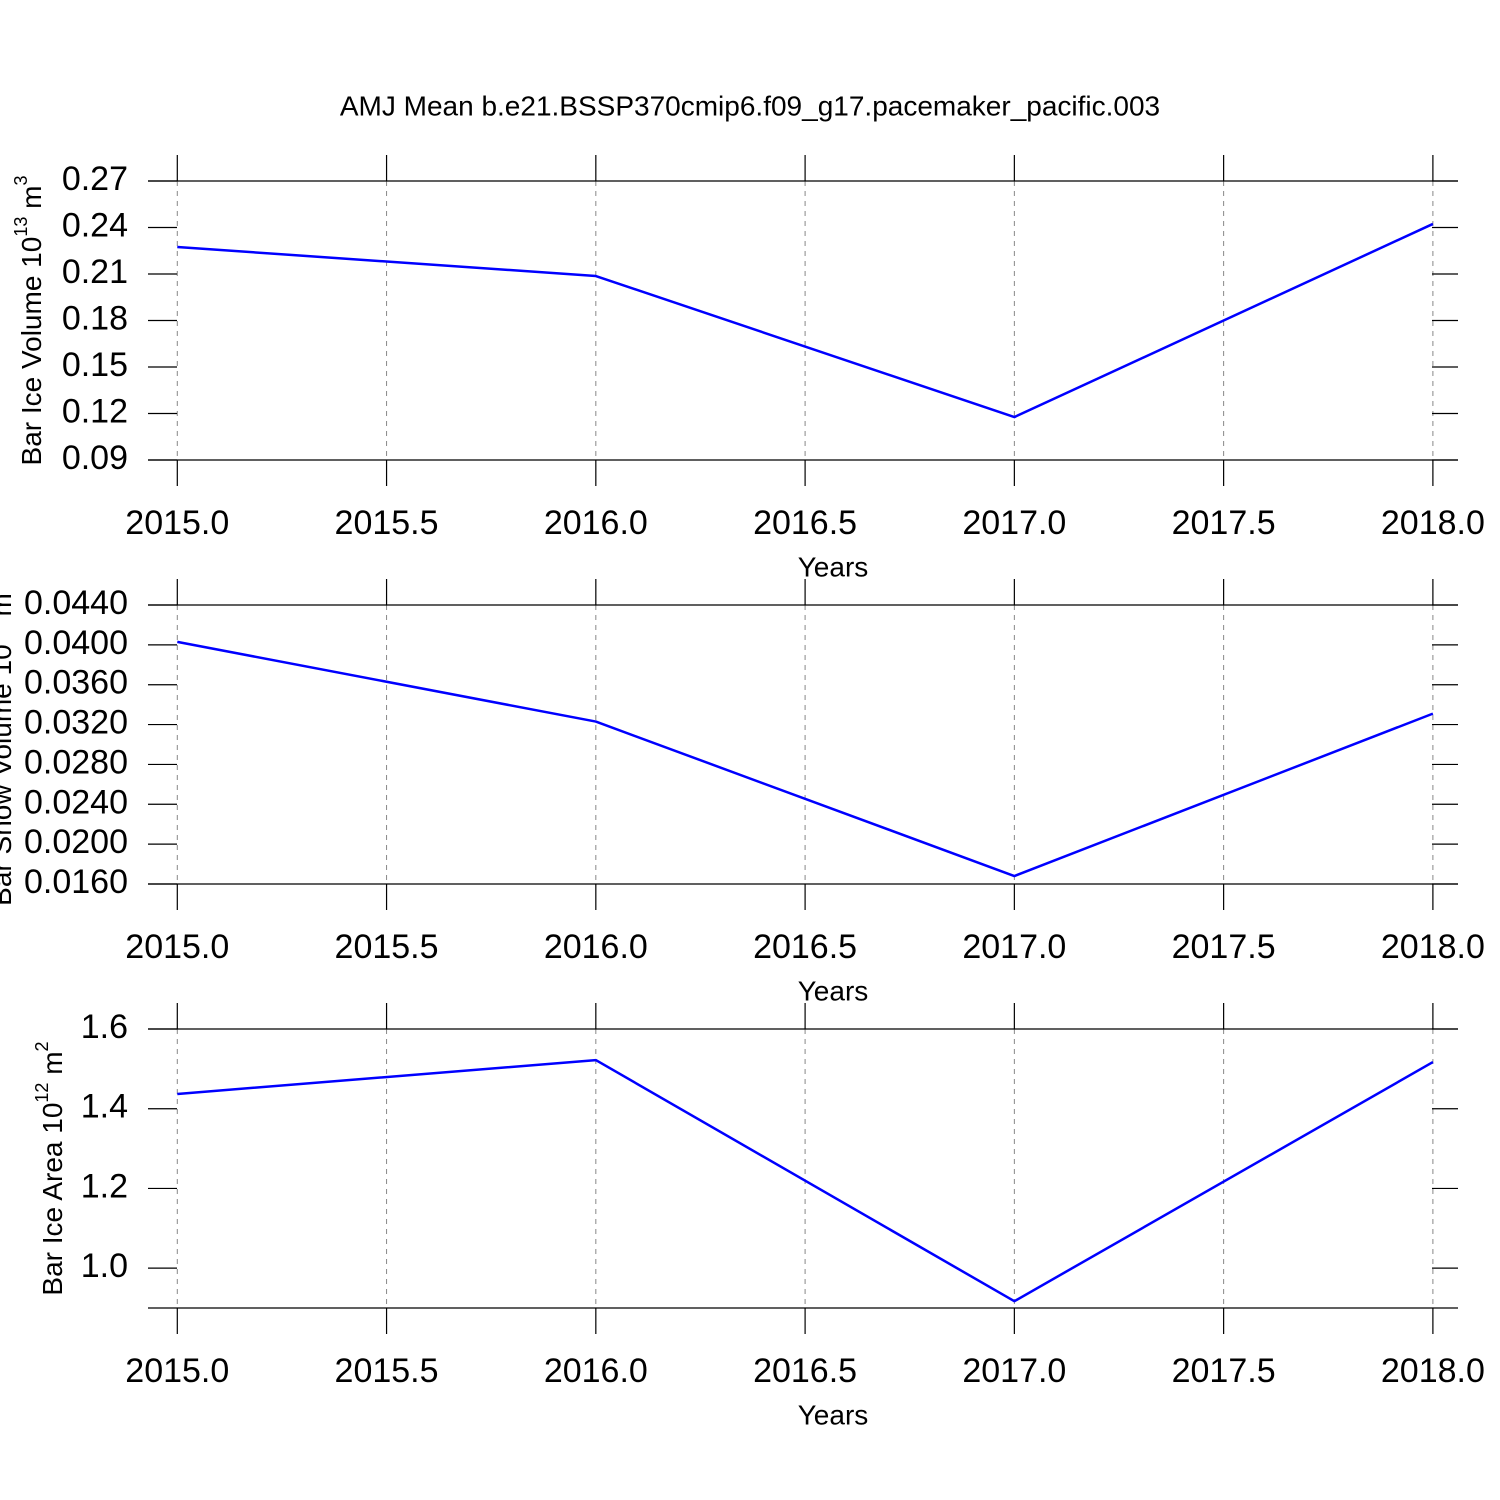 The image size is (1500, 1500). I want to click on y-tick-label: 0.18, so click(95, 318).